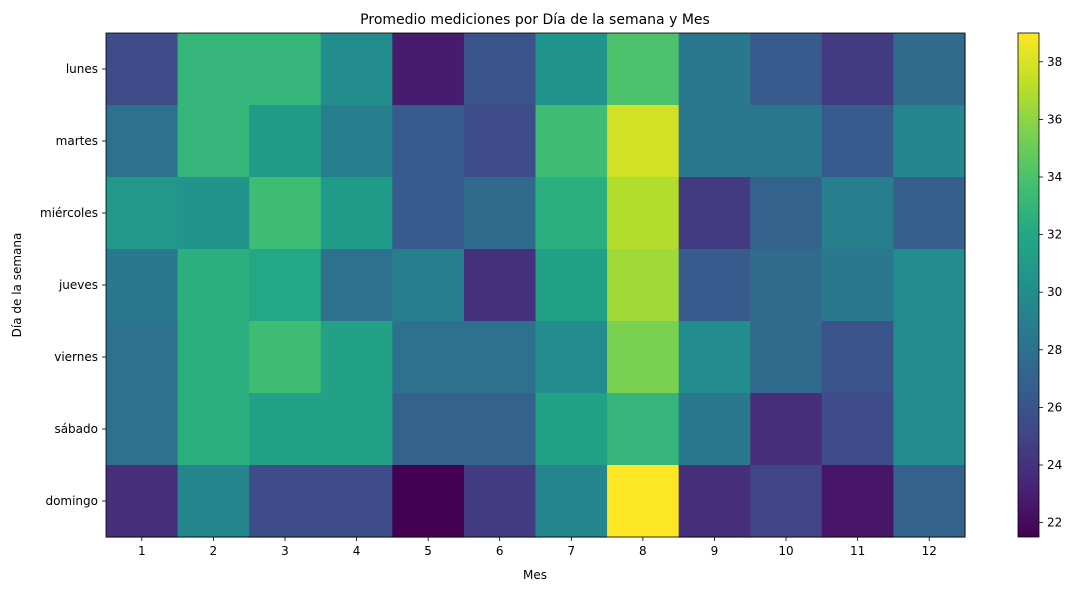 The image size is (1081, 590). I want to click on colorbar-tick-label: 26, so click(1054, 407).